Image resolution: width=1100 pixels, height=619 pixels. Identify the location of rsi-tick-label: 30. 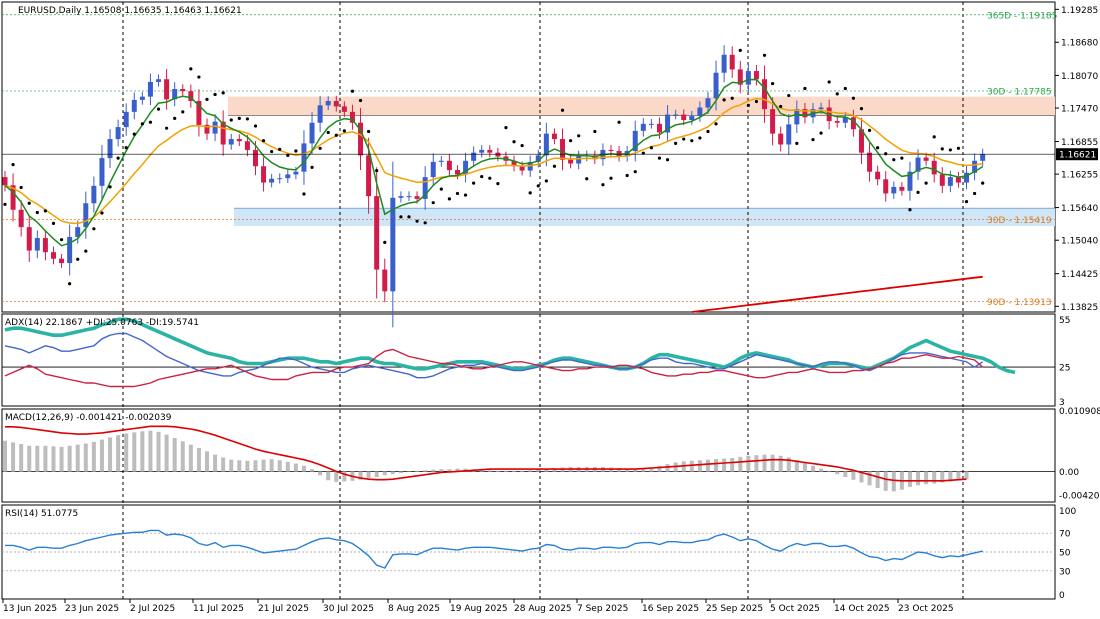
(1065, 572).